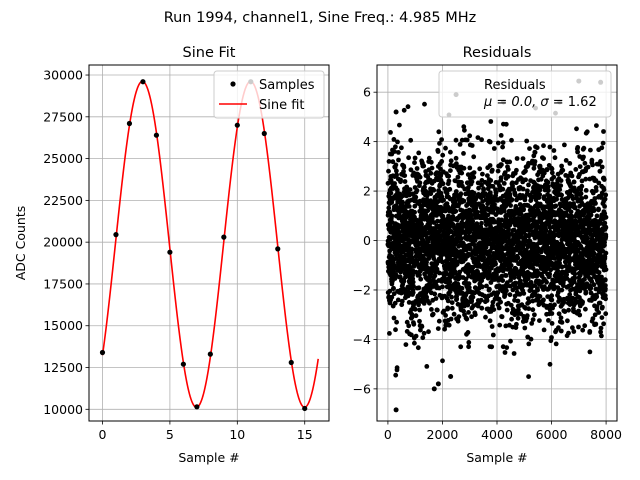 The height and width of the screenshot is (480, 640). What do you see at coordinates (573, 102) in the screenshot?
I see `legend-sigma-value: = 1.62` at bounding box center [573, 102].